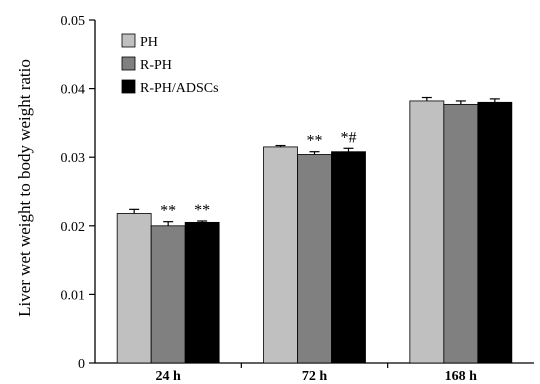 Image resolution: width=540 pixels, height=384 pixels. I want to click on legend-label: PH, so click(149, 42).